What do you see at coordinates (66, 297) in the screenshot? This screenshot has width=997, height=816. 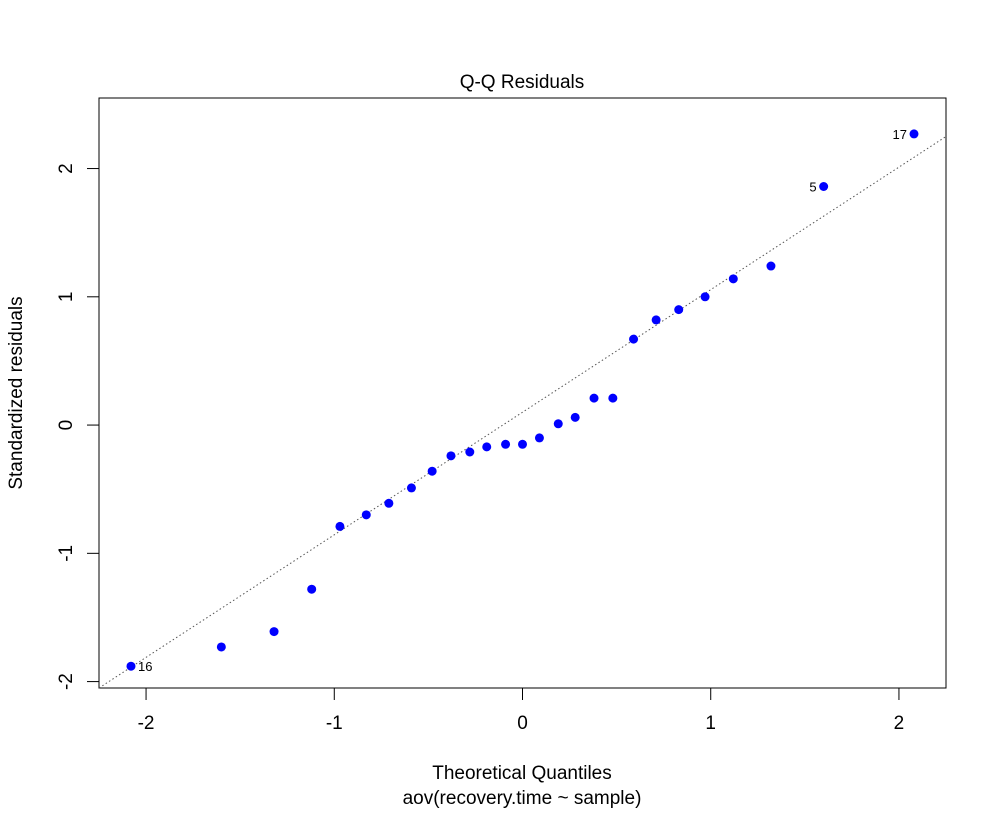 I see `y-tick-label: 1` at bounding box center [66, 297].